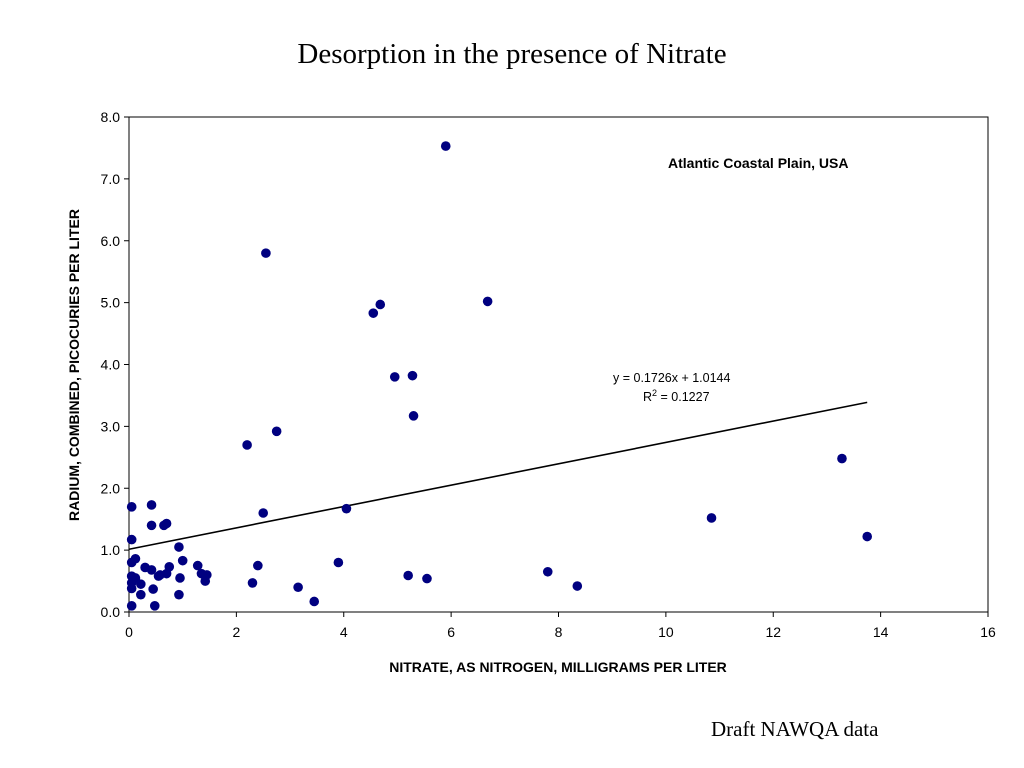  I want to click on r-squared-prefix: R, so click(647, 397).